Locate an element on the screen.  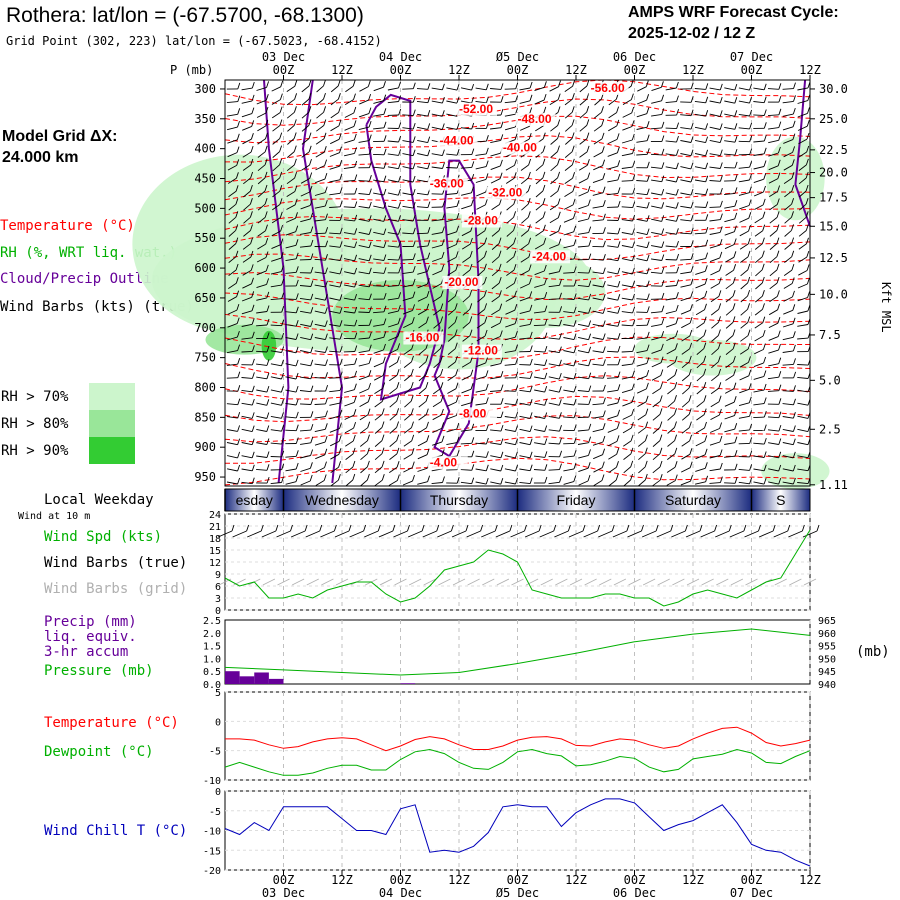
p-tick-label: 700 is located at coordinates (205, 328).